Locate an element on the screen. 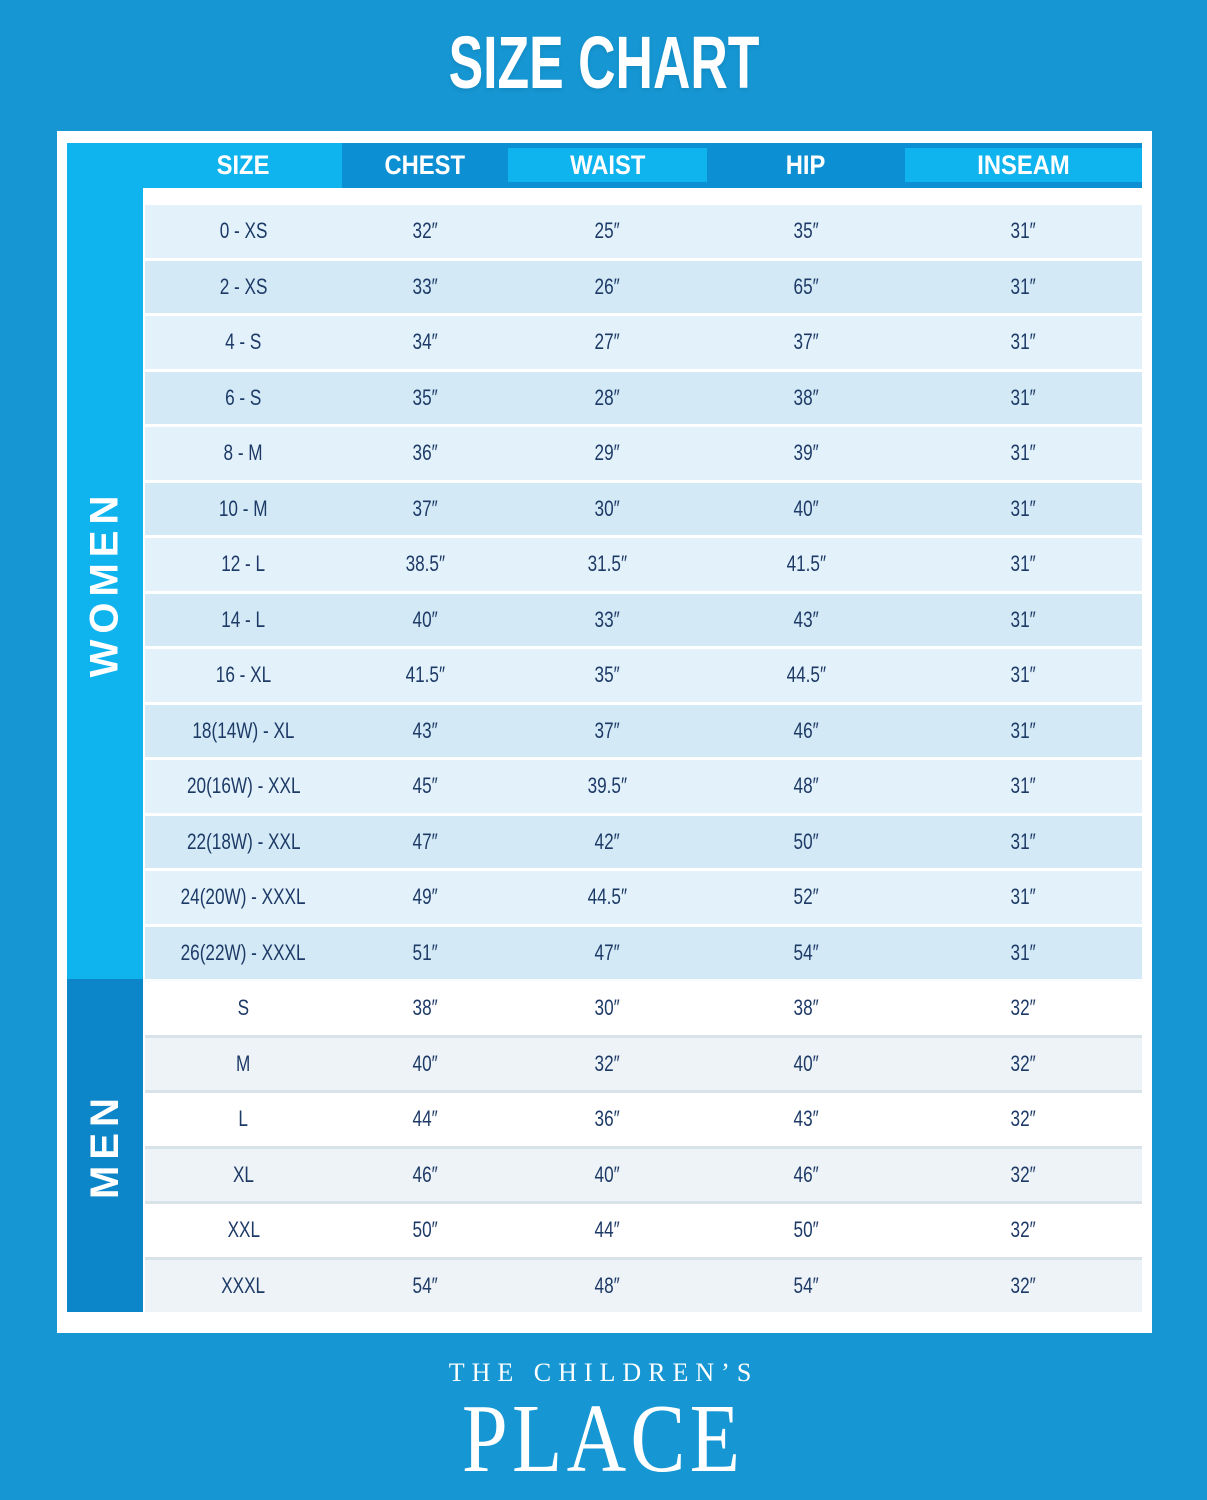  cell-waist: 26″ is located at coordinates (607, 286).